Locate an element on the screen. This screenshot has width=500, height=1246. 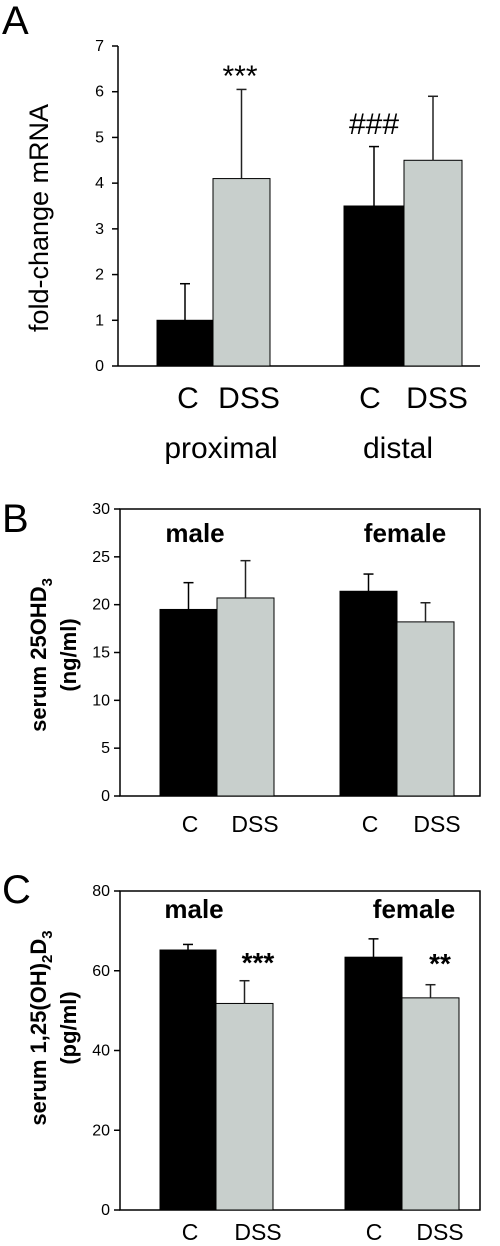
panel-b-cat-3: C is located at coordinates (370, 824).